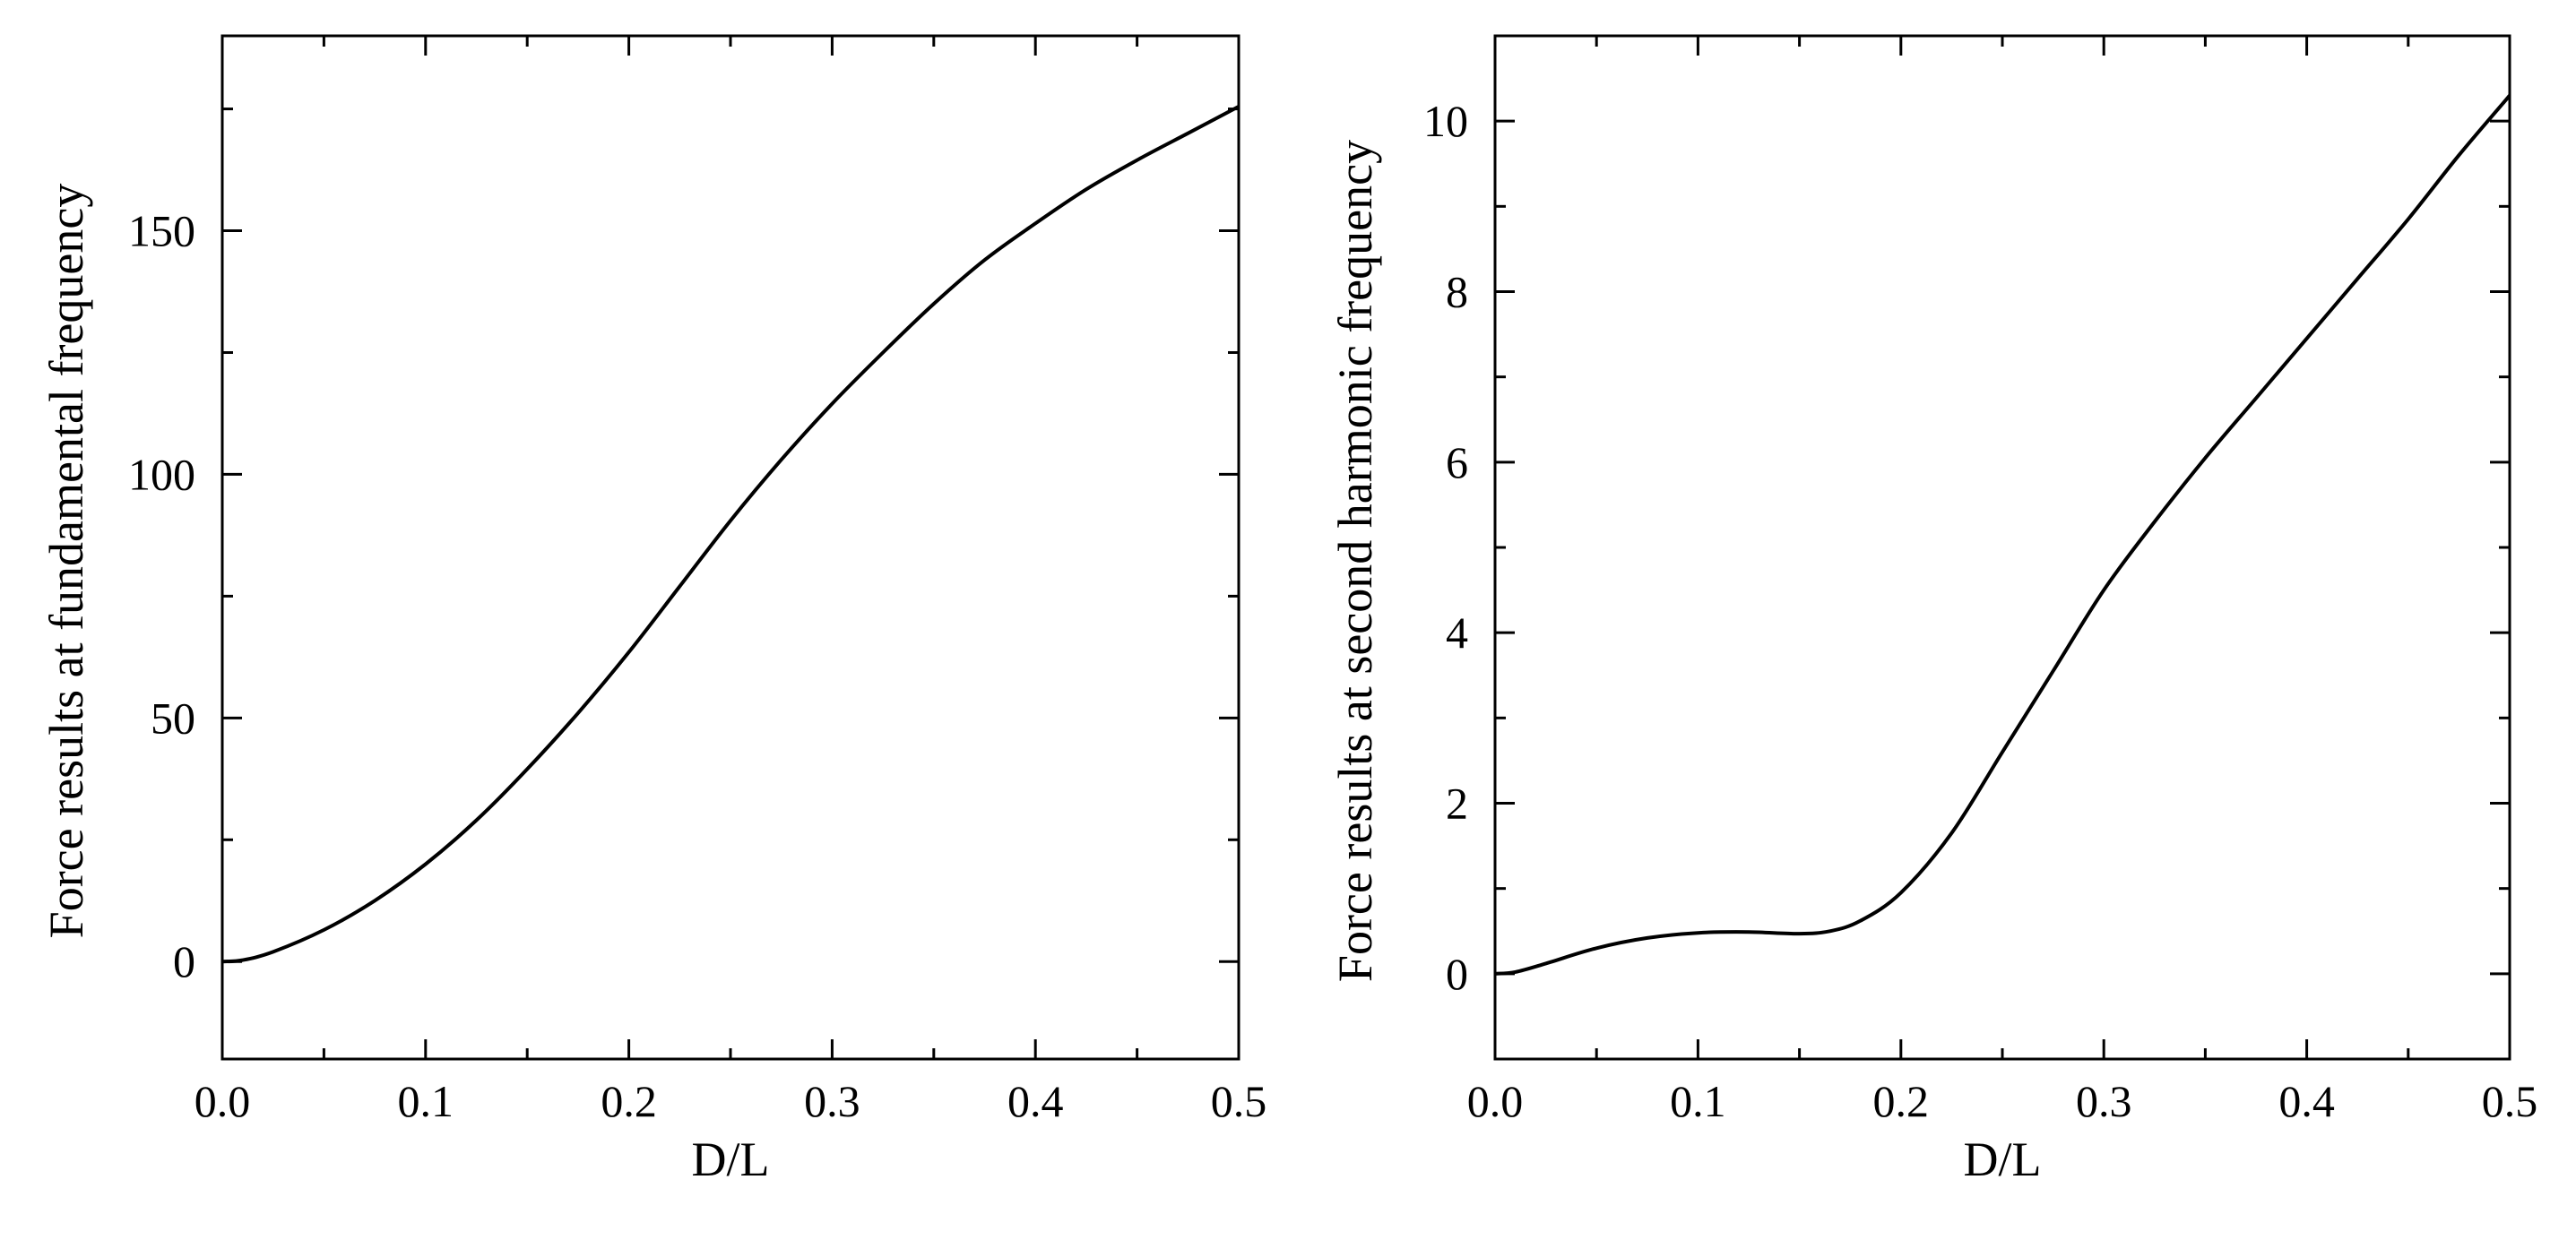 The height and width of the screenshot is (1240, 2576). What do you see at coordinates (161, 474) in the screenshot?
I see `y-tick-label: 100` at bounding box center [161, 474].